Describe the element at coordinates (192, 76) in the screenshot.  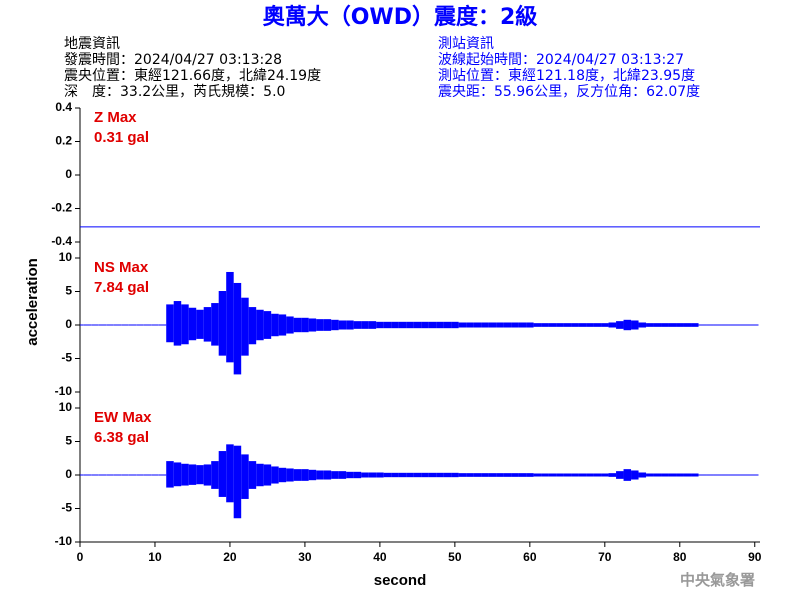
I see `info-left: 震央位置：東經121.66度，北緯24.19度` at that location.